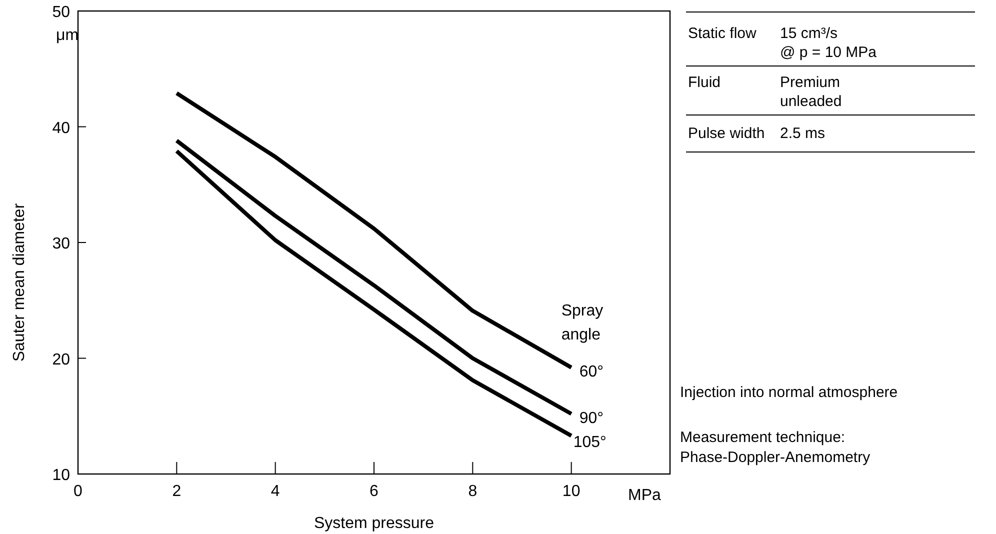 The image size is (996, 534). Describe the element at coordinates (829, 52) in the screenshot. I see `text: @ p = 10 MPa` at that location.